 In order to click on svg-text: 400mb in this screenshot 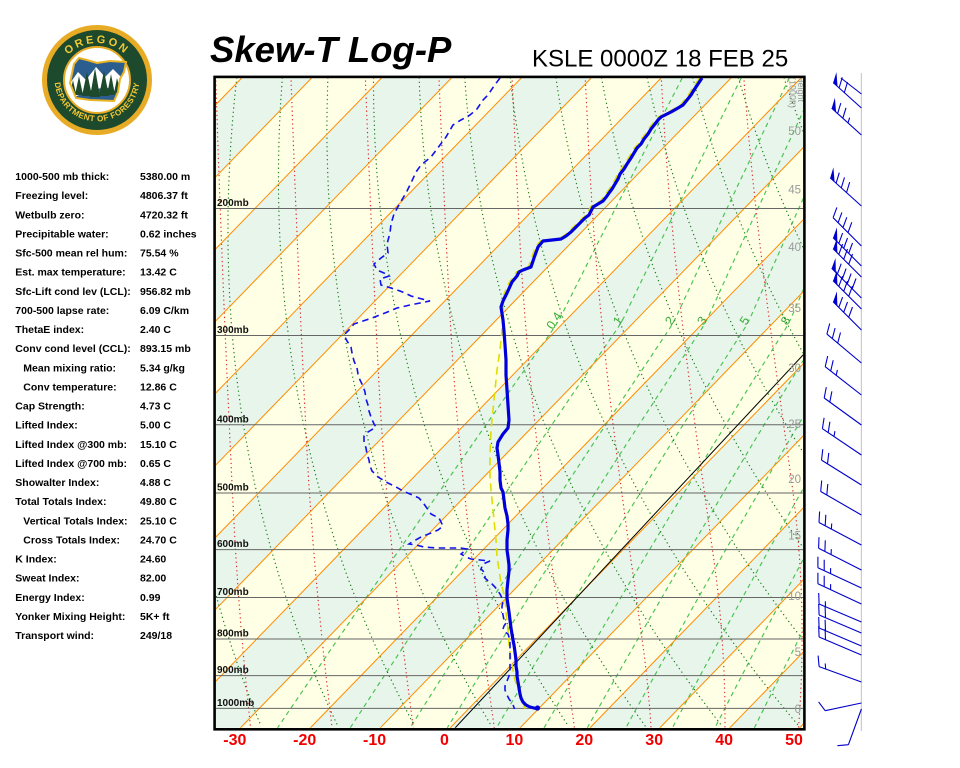, I will do `click(233, 419)`.